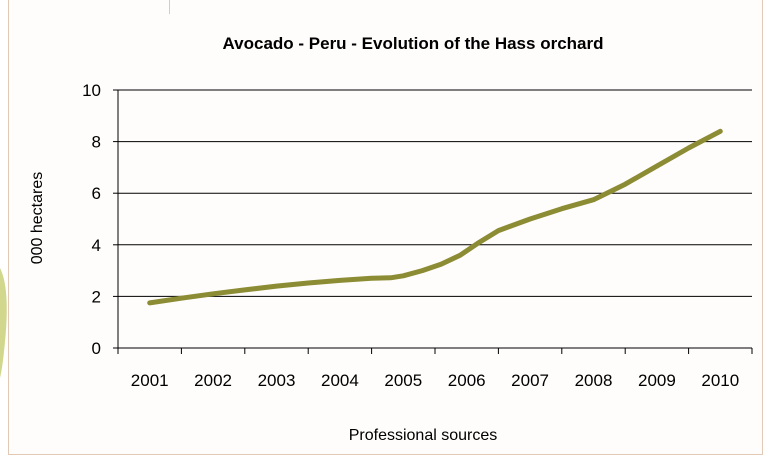  Describe the element at coordinates (96, 142) in the screenshot. I see `y-tick-label: 8` at that location.